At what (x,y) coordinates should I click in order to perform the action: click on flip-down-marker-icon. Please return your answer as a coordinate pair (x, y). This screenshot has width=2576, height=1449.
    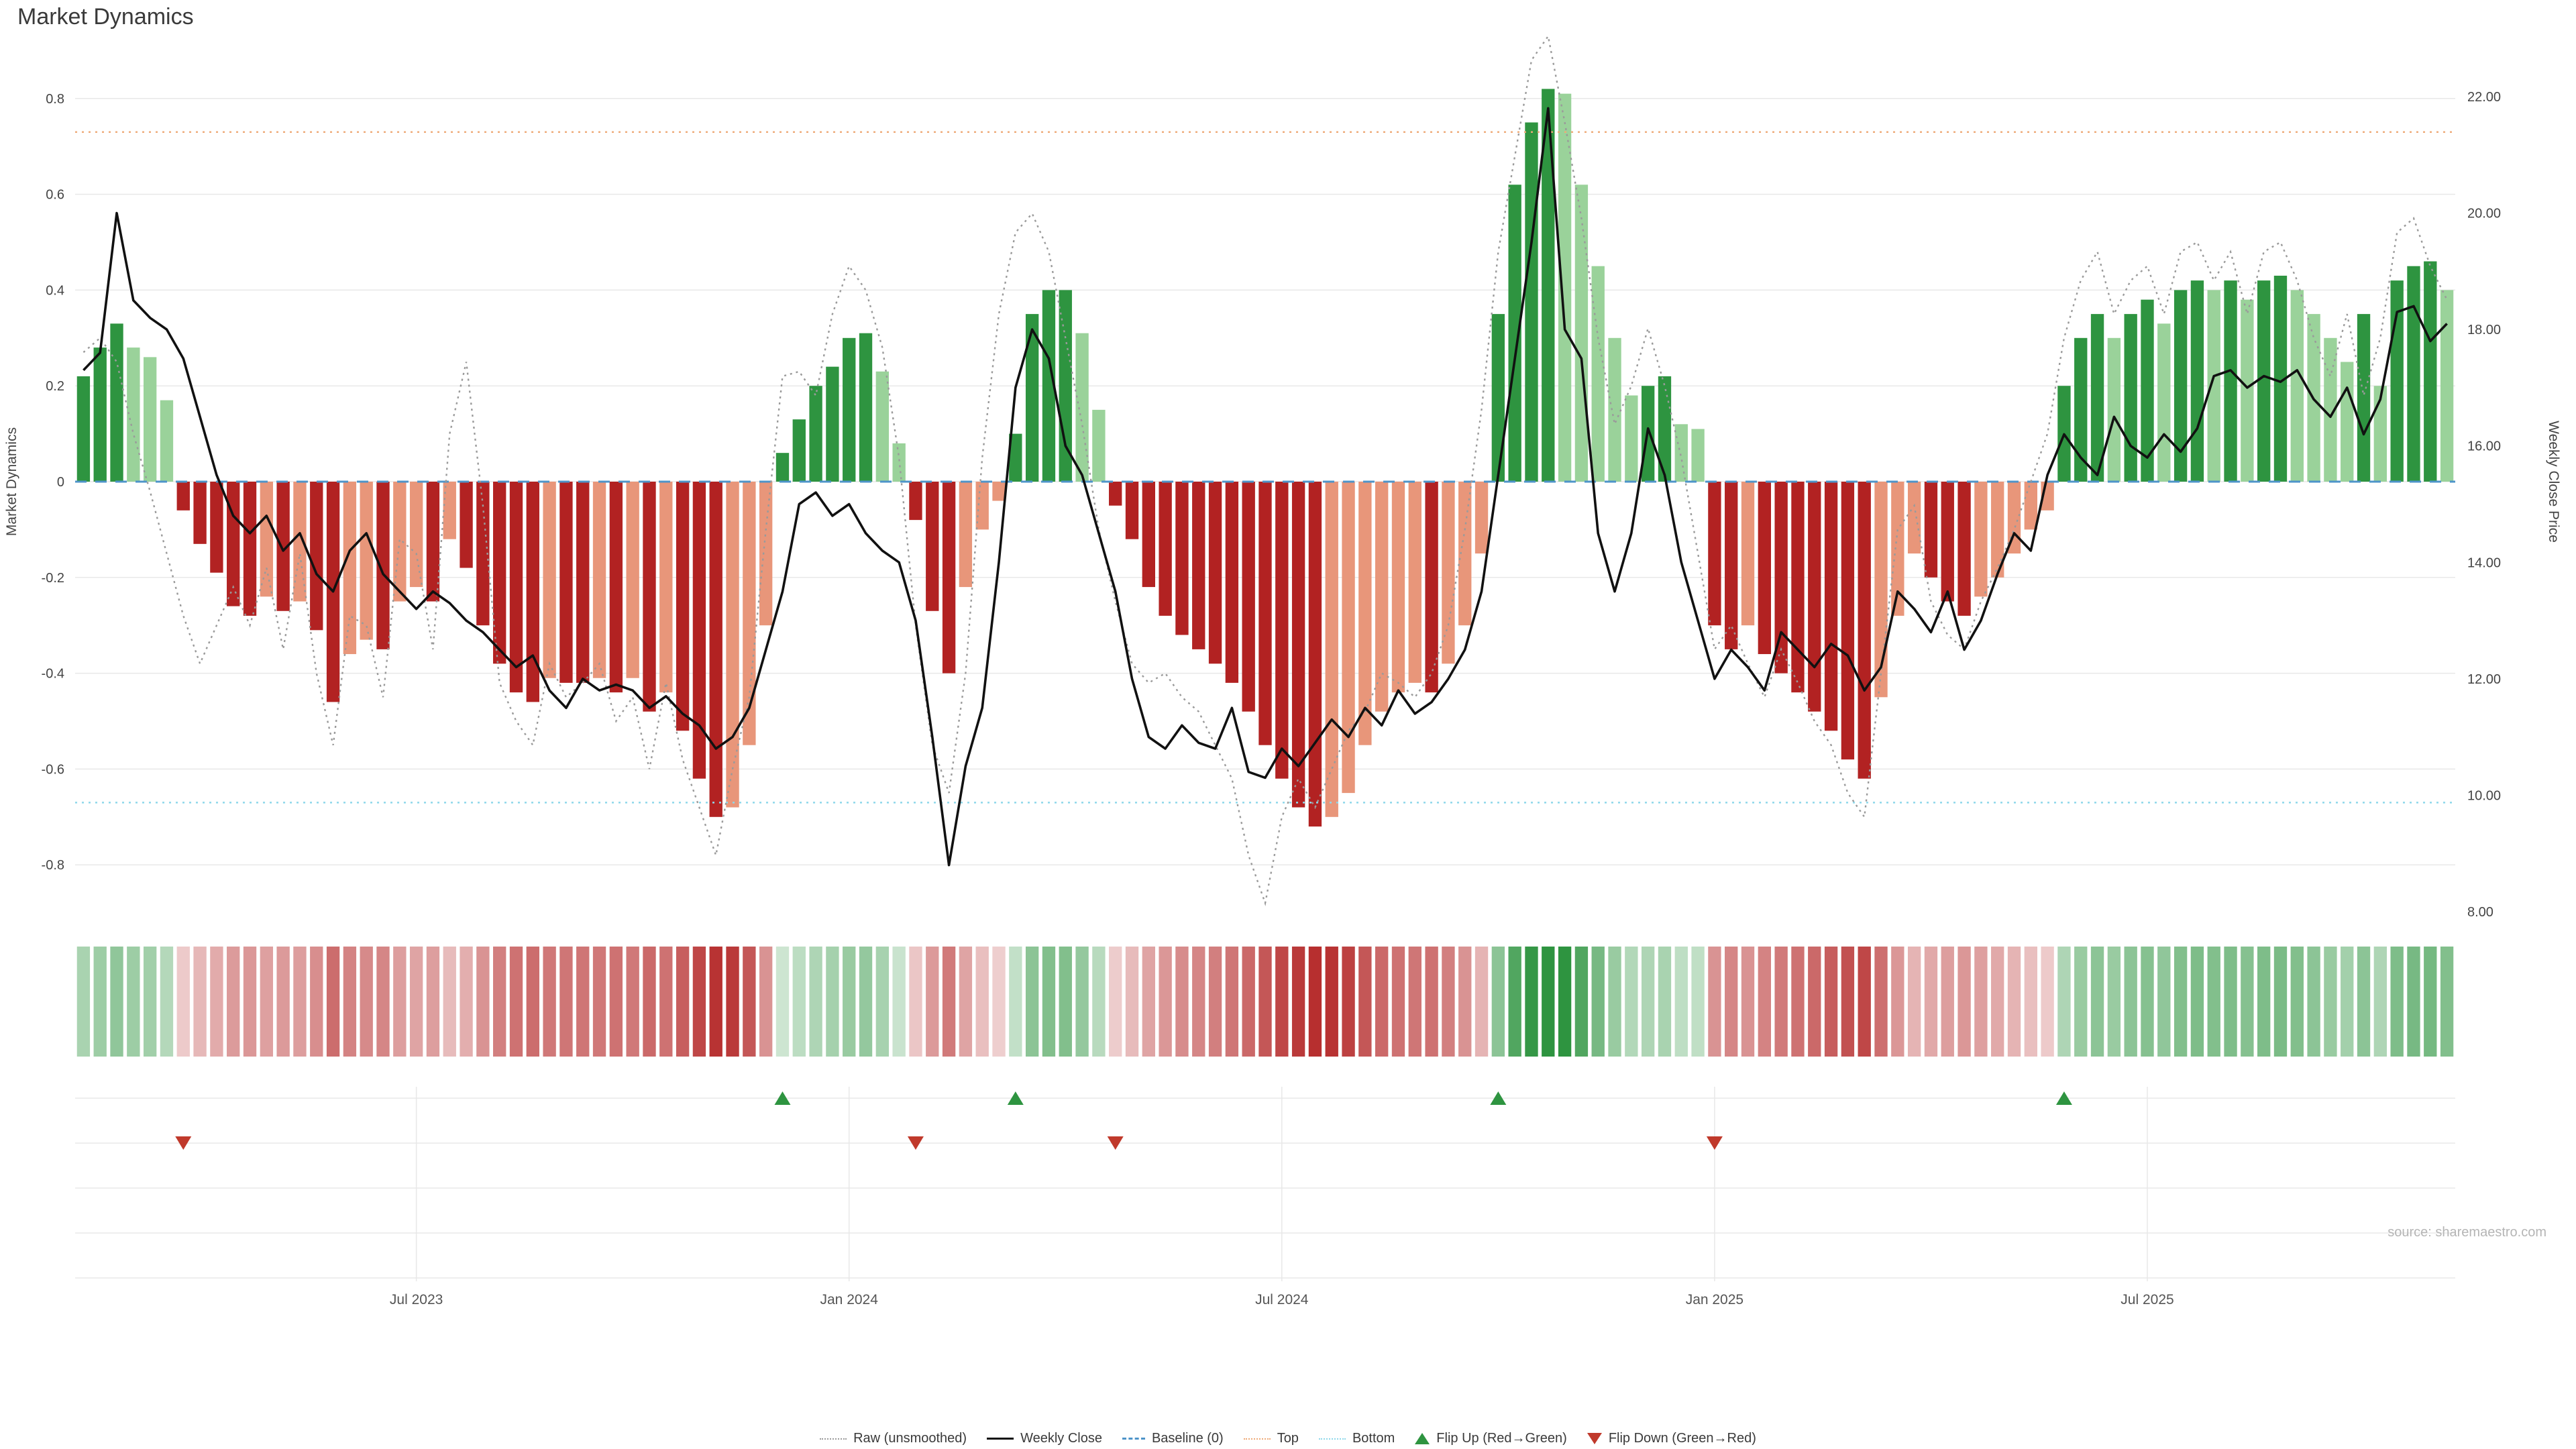
    Looking at the image, I should click on (183, 1143).